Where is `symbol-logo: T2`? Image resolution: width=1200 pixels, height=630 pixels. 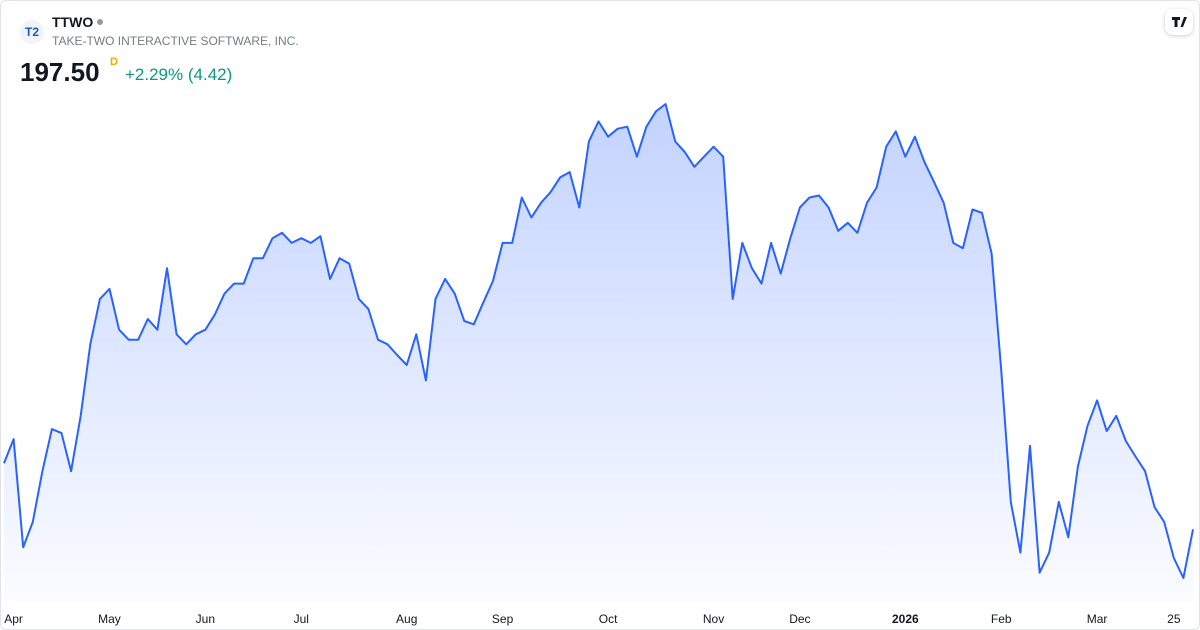 symbol-logo: T2 is located at coordinates (32, 32).